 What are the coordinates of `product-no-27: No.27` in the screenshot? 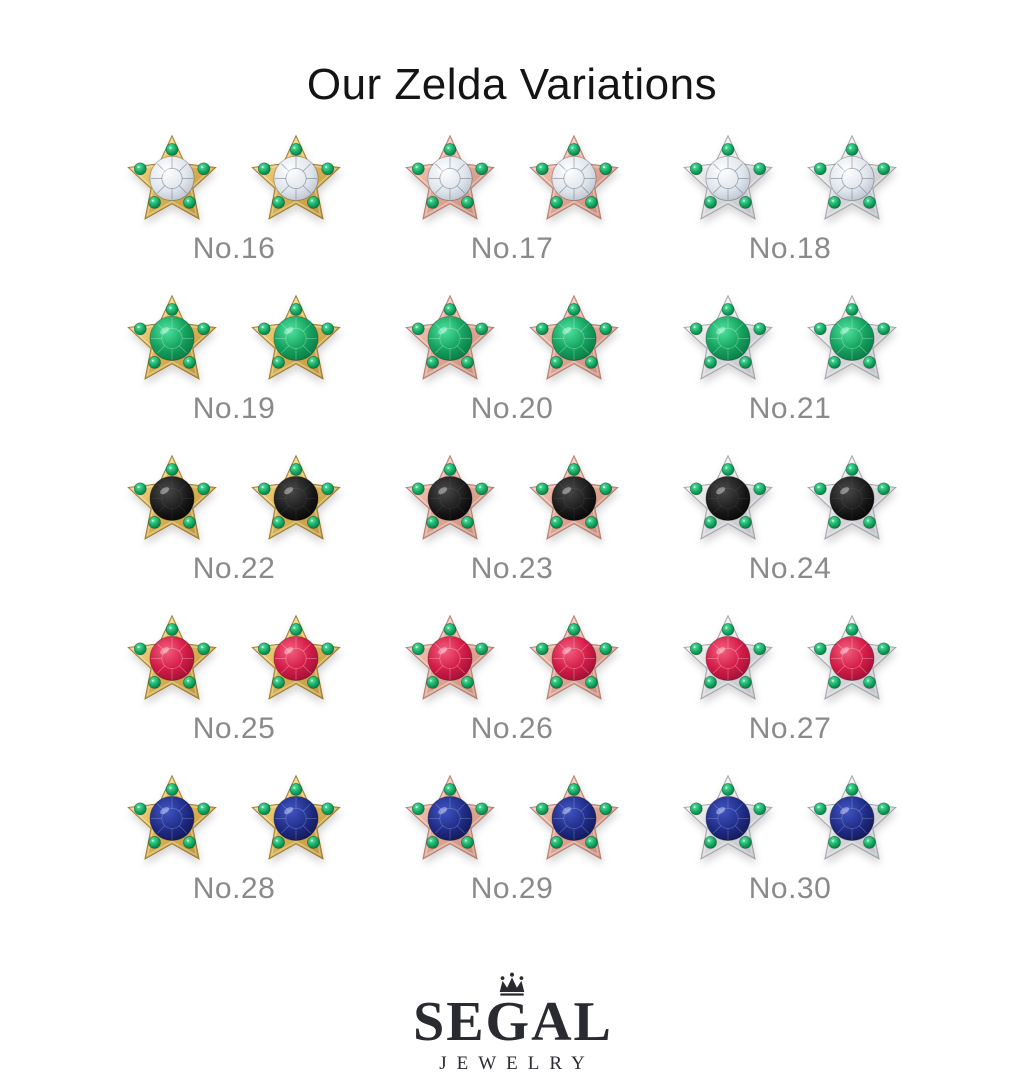 It's located at (790, 686).